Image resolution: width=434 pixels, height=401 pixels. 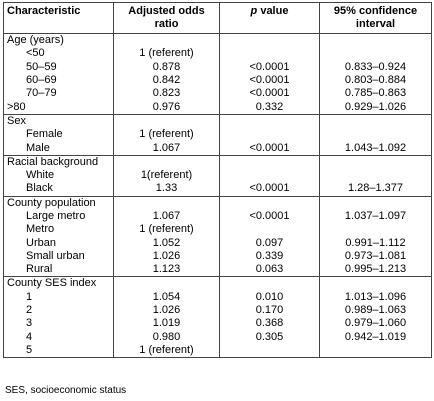 I want to click on p-value-cell: 0.368, so click(x=269, y=324).